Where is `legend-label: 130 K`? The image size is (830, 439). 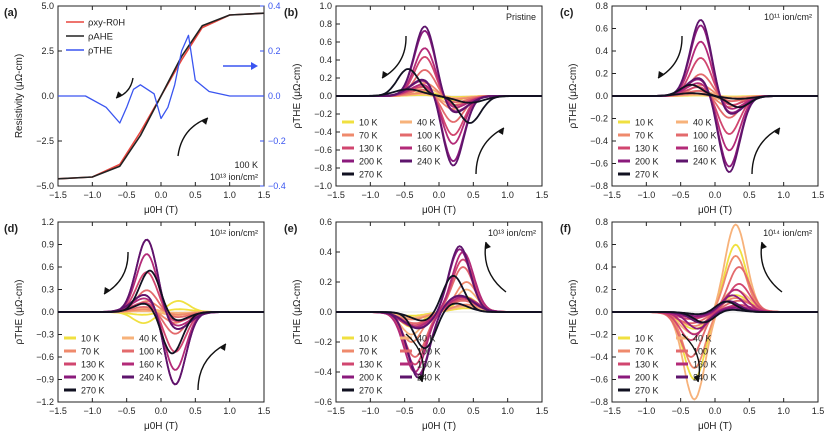 legend-label: 130 K is located at coordinates (371, 149).